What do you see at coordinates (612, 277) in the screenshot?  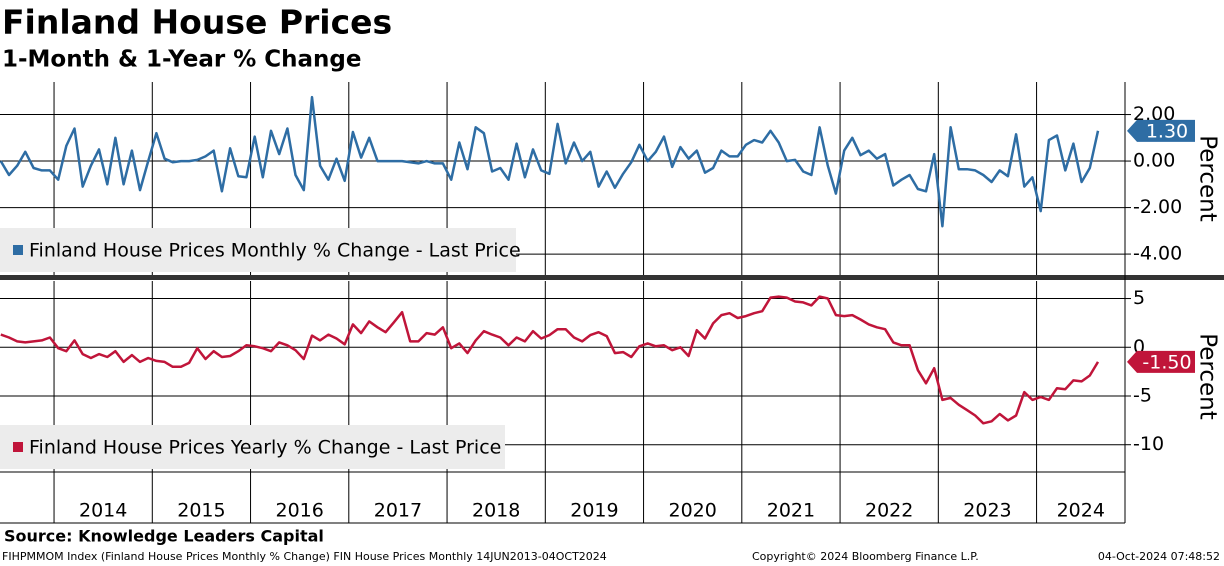 I see `panel-separator` at bounding box center [612, 277].